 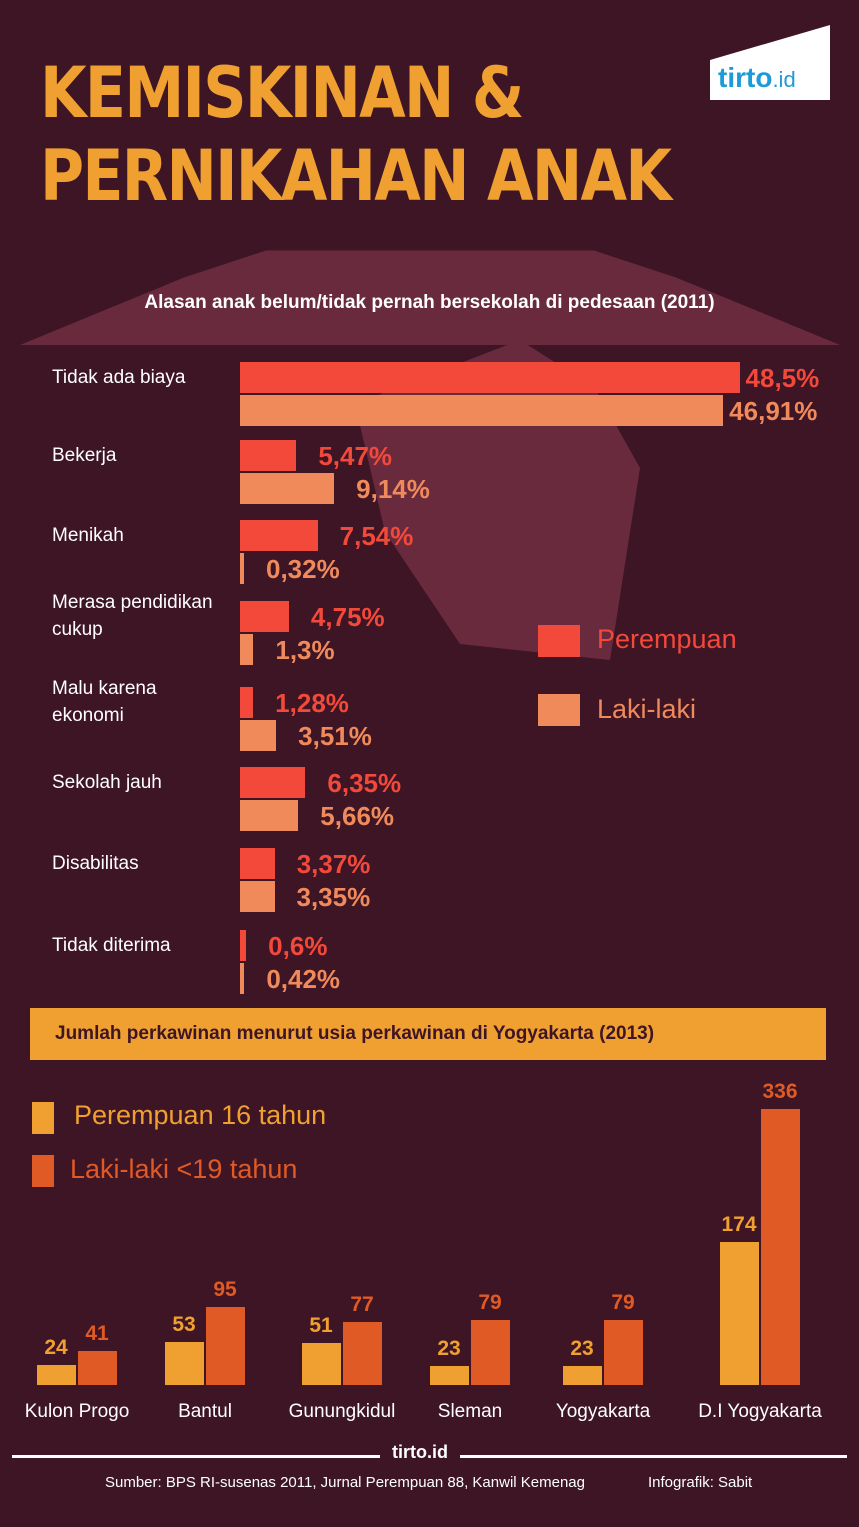 I want to click on ship-illustration, so click(x=430, y=297).